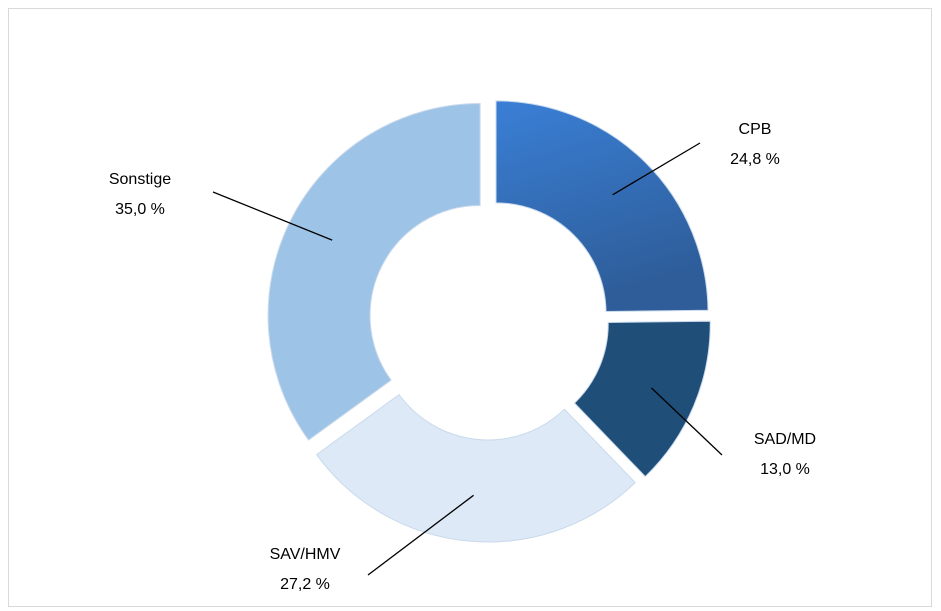 The width and height of the screenshot is (941, 611). I want to click on slice-label: Sonstige, so click(140, 179).